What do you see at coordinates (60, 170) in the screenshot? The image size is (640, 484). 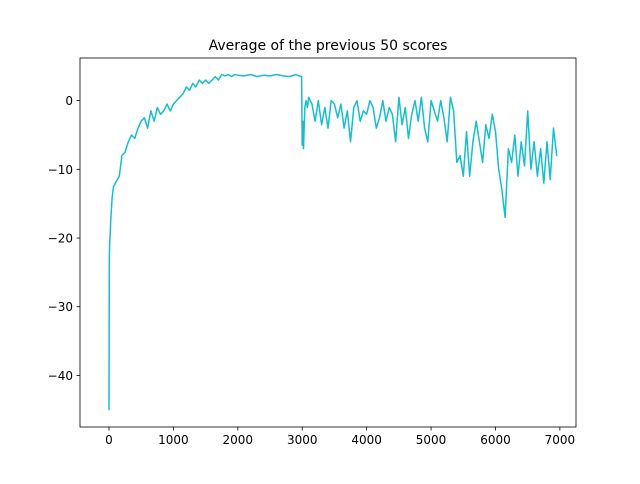 I see `y-tick-label: −10` at bounding box center [60, 170].